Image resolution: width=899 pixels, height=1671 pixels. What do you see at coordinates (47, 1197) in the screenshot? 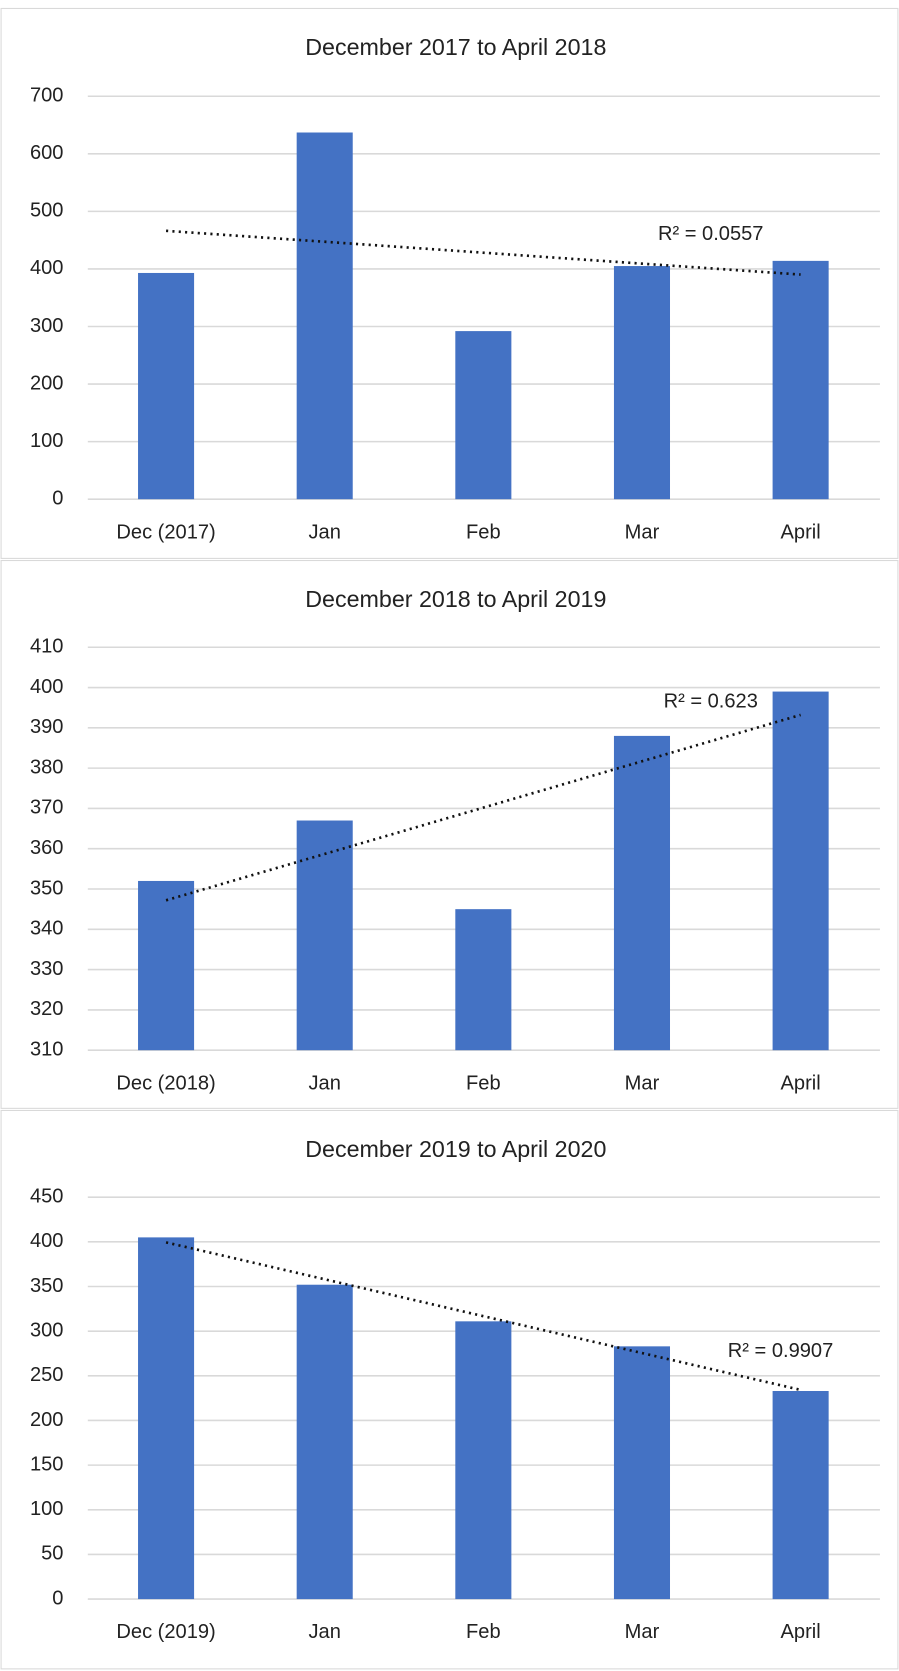
I see `y-tick-label: 450` at bounding box center [47, 1197].